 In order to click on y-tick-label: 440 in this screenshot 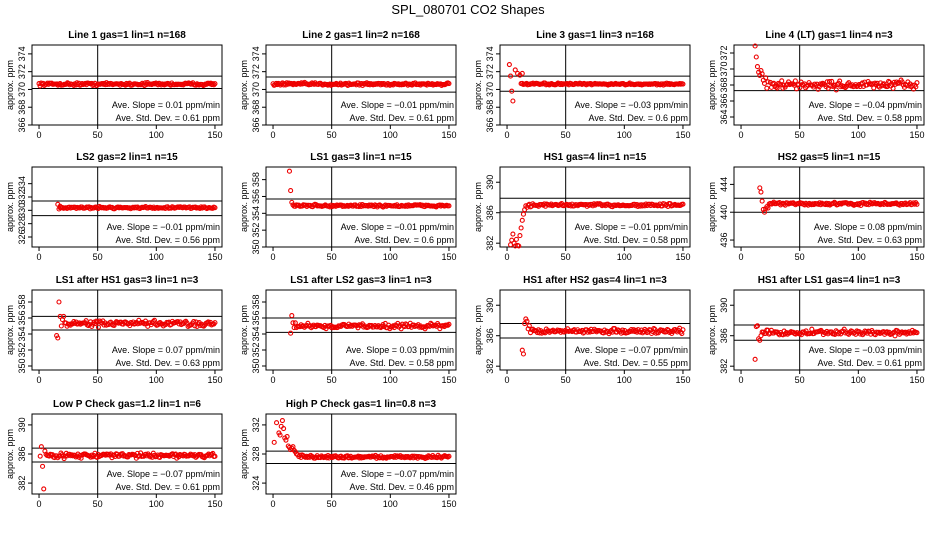, I will do `click(724, 212)`.